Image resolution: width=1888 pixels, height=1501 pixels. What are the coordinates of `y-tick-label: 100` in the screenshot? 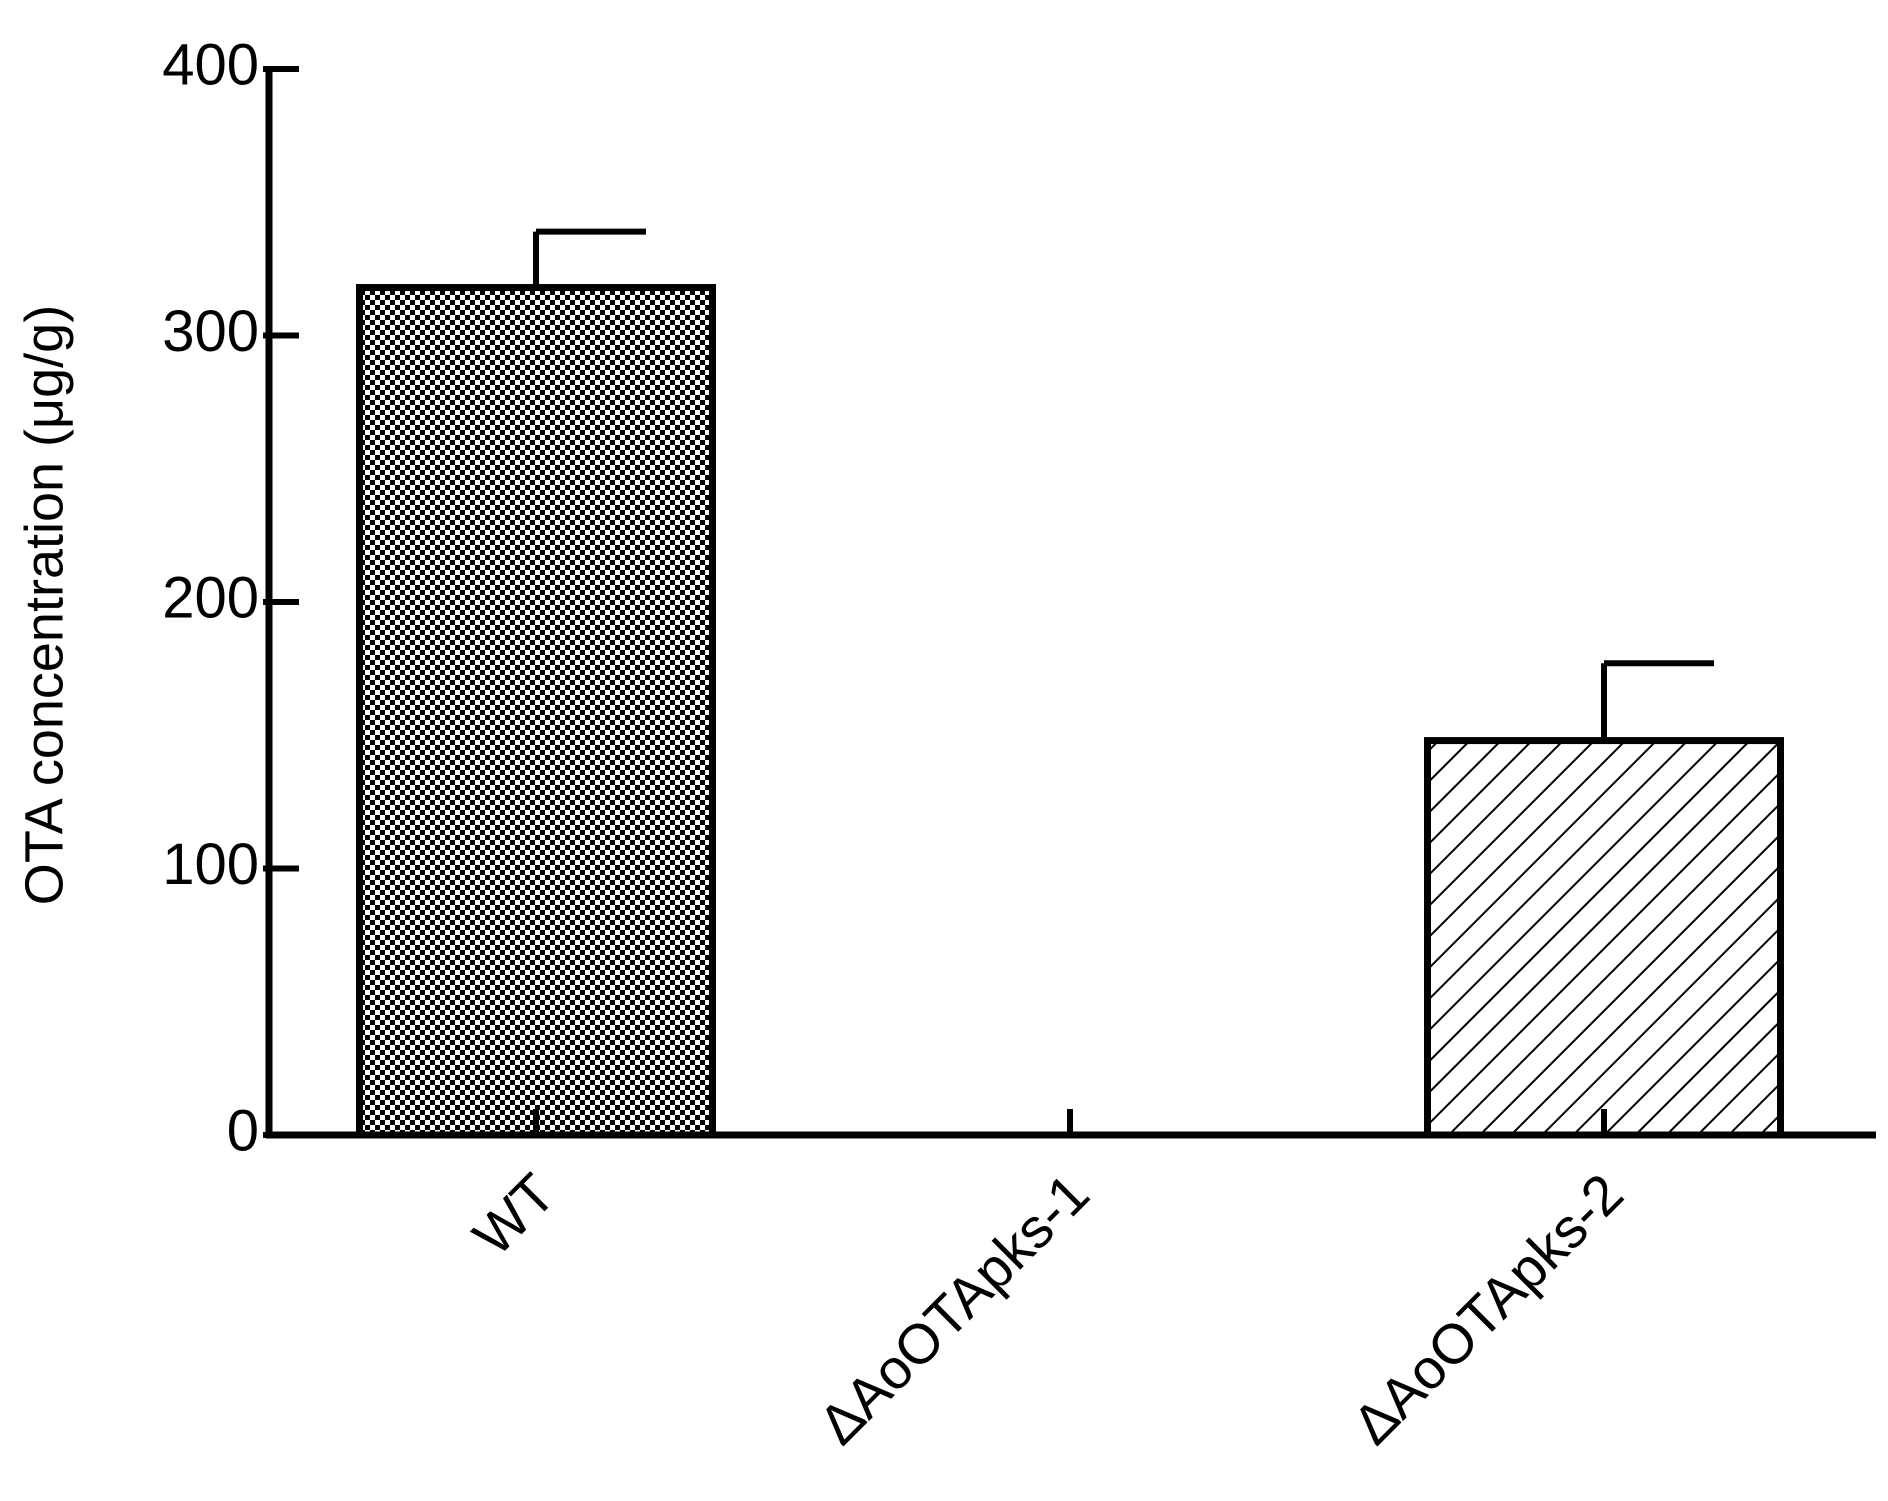 It's located at (210, 864).